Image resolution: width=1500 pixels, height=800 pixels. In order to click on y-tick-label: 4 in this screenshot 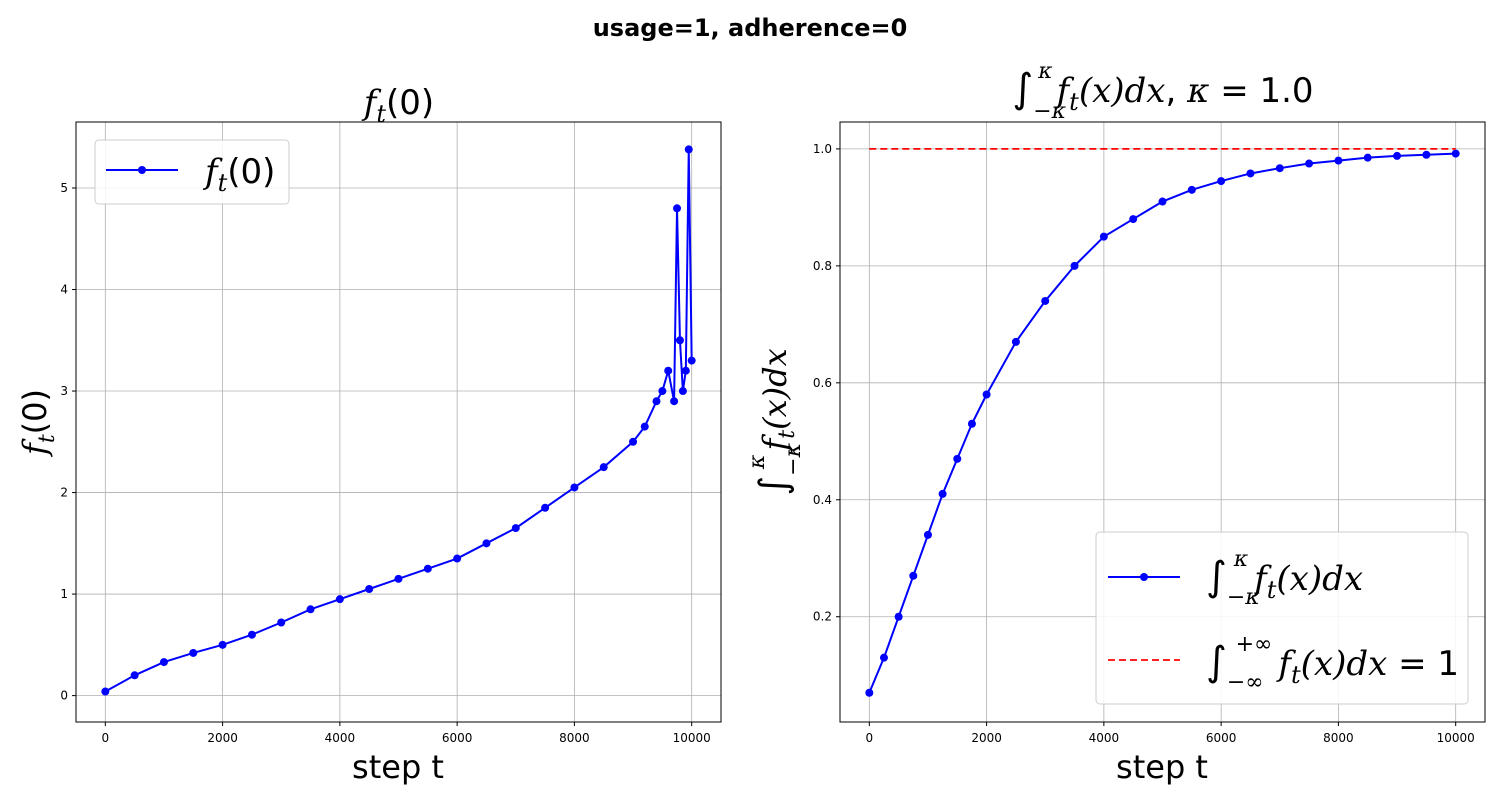, I will do `click(64, 290)`.